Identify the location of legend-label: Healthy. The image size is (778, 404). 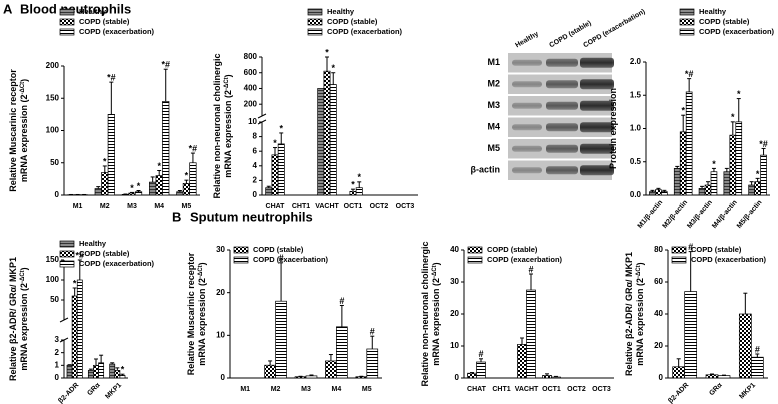
(341, 11).